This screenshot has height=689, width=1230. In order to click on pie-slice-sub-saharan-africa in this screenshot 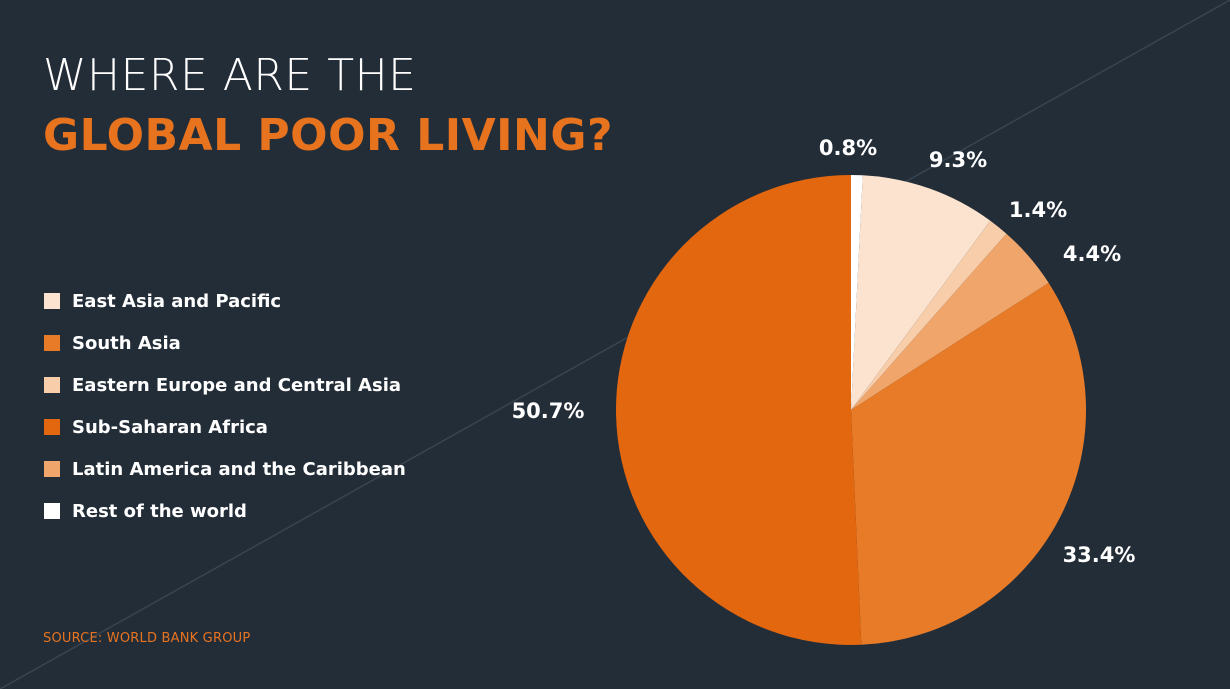, I will do `click(739, 410)`.